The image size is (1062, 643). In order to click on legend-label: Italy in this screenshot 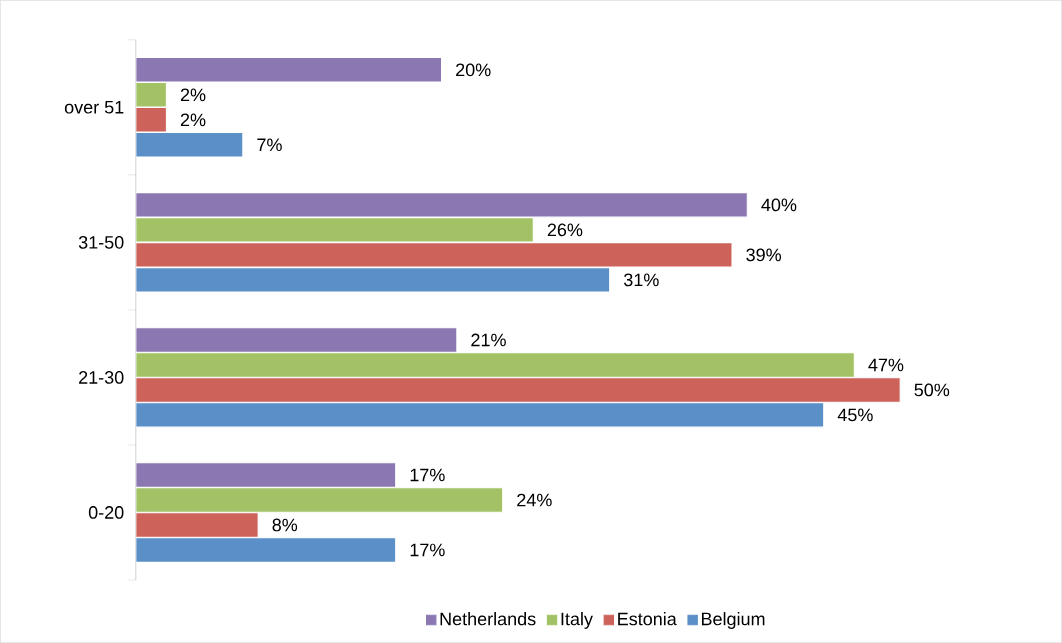, I will do `click(577, 621)`.